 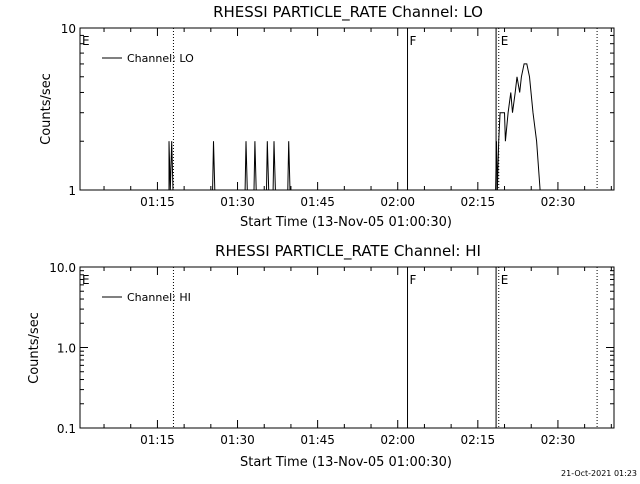 I want to click on lo-y-tick-label: 1, so click(x=72, y=191).